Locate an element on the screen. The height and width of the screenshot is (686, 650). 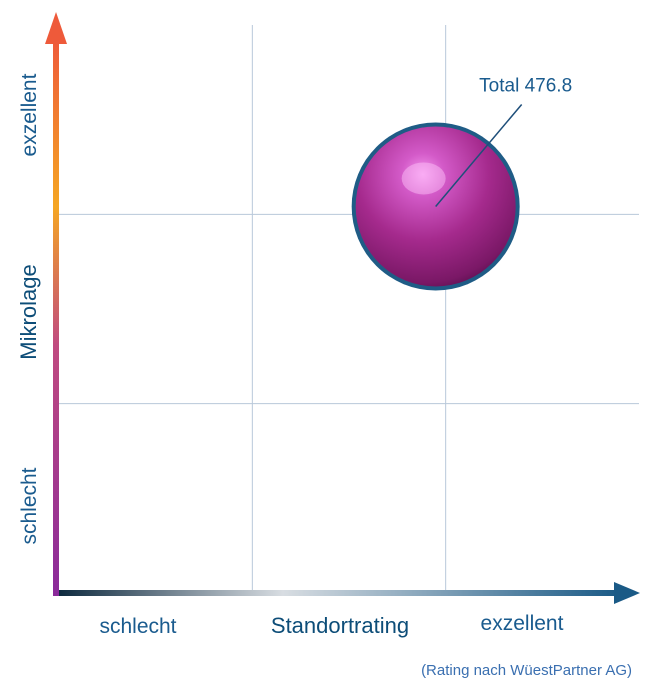
bubble-highlight is located at coordinates (423, 178).